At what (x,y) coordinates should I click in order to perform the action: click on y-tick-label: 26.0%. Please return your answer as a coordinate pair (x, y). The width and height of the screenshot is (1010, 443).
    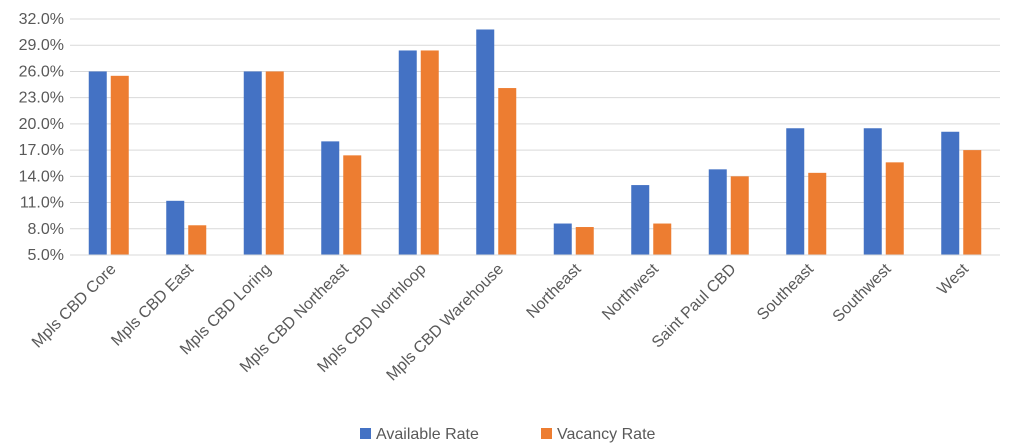
    Looking at the image, I should click on (41, 71).